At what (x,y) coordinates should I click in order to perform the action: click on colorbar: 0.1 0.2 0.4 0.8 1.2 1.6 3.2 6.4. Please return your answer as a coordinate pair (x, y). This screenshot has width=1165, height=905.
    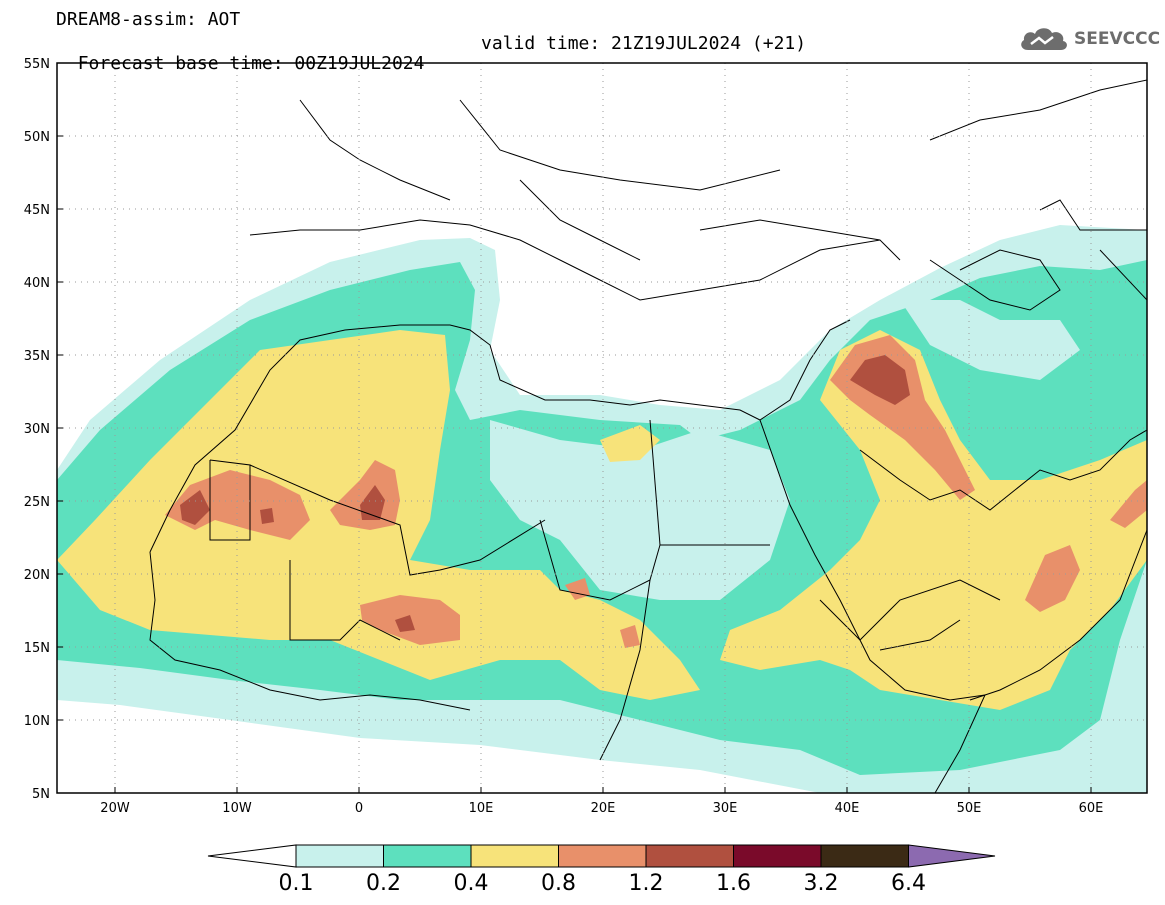
    Looking at the image, I should click on (601, 870).